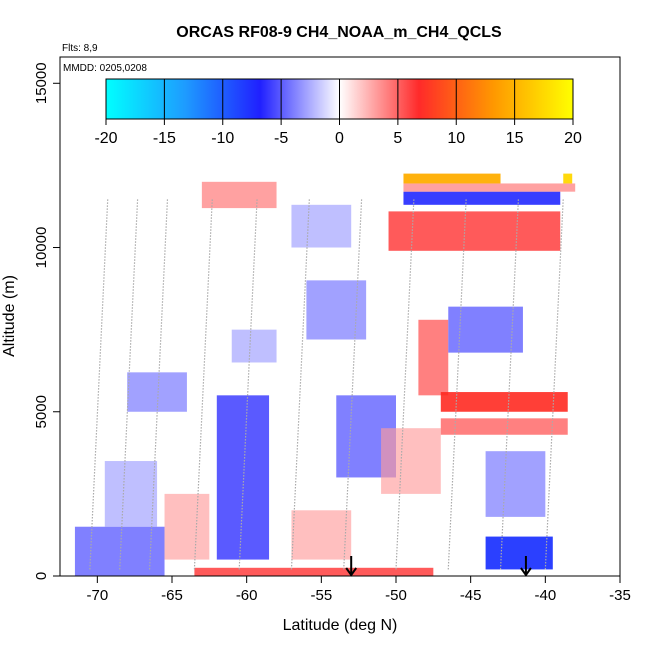  Describe the element at coordinates (515, 138) in the screenshot. I see `colorbar-tick-label: 15` at that location.